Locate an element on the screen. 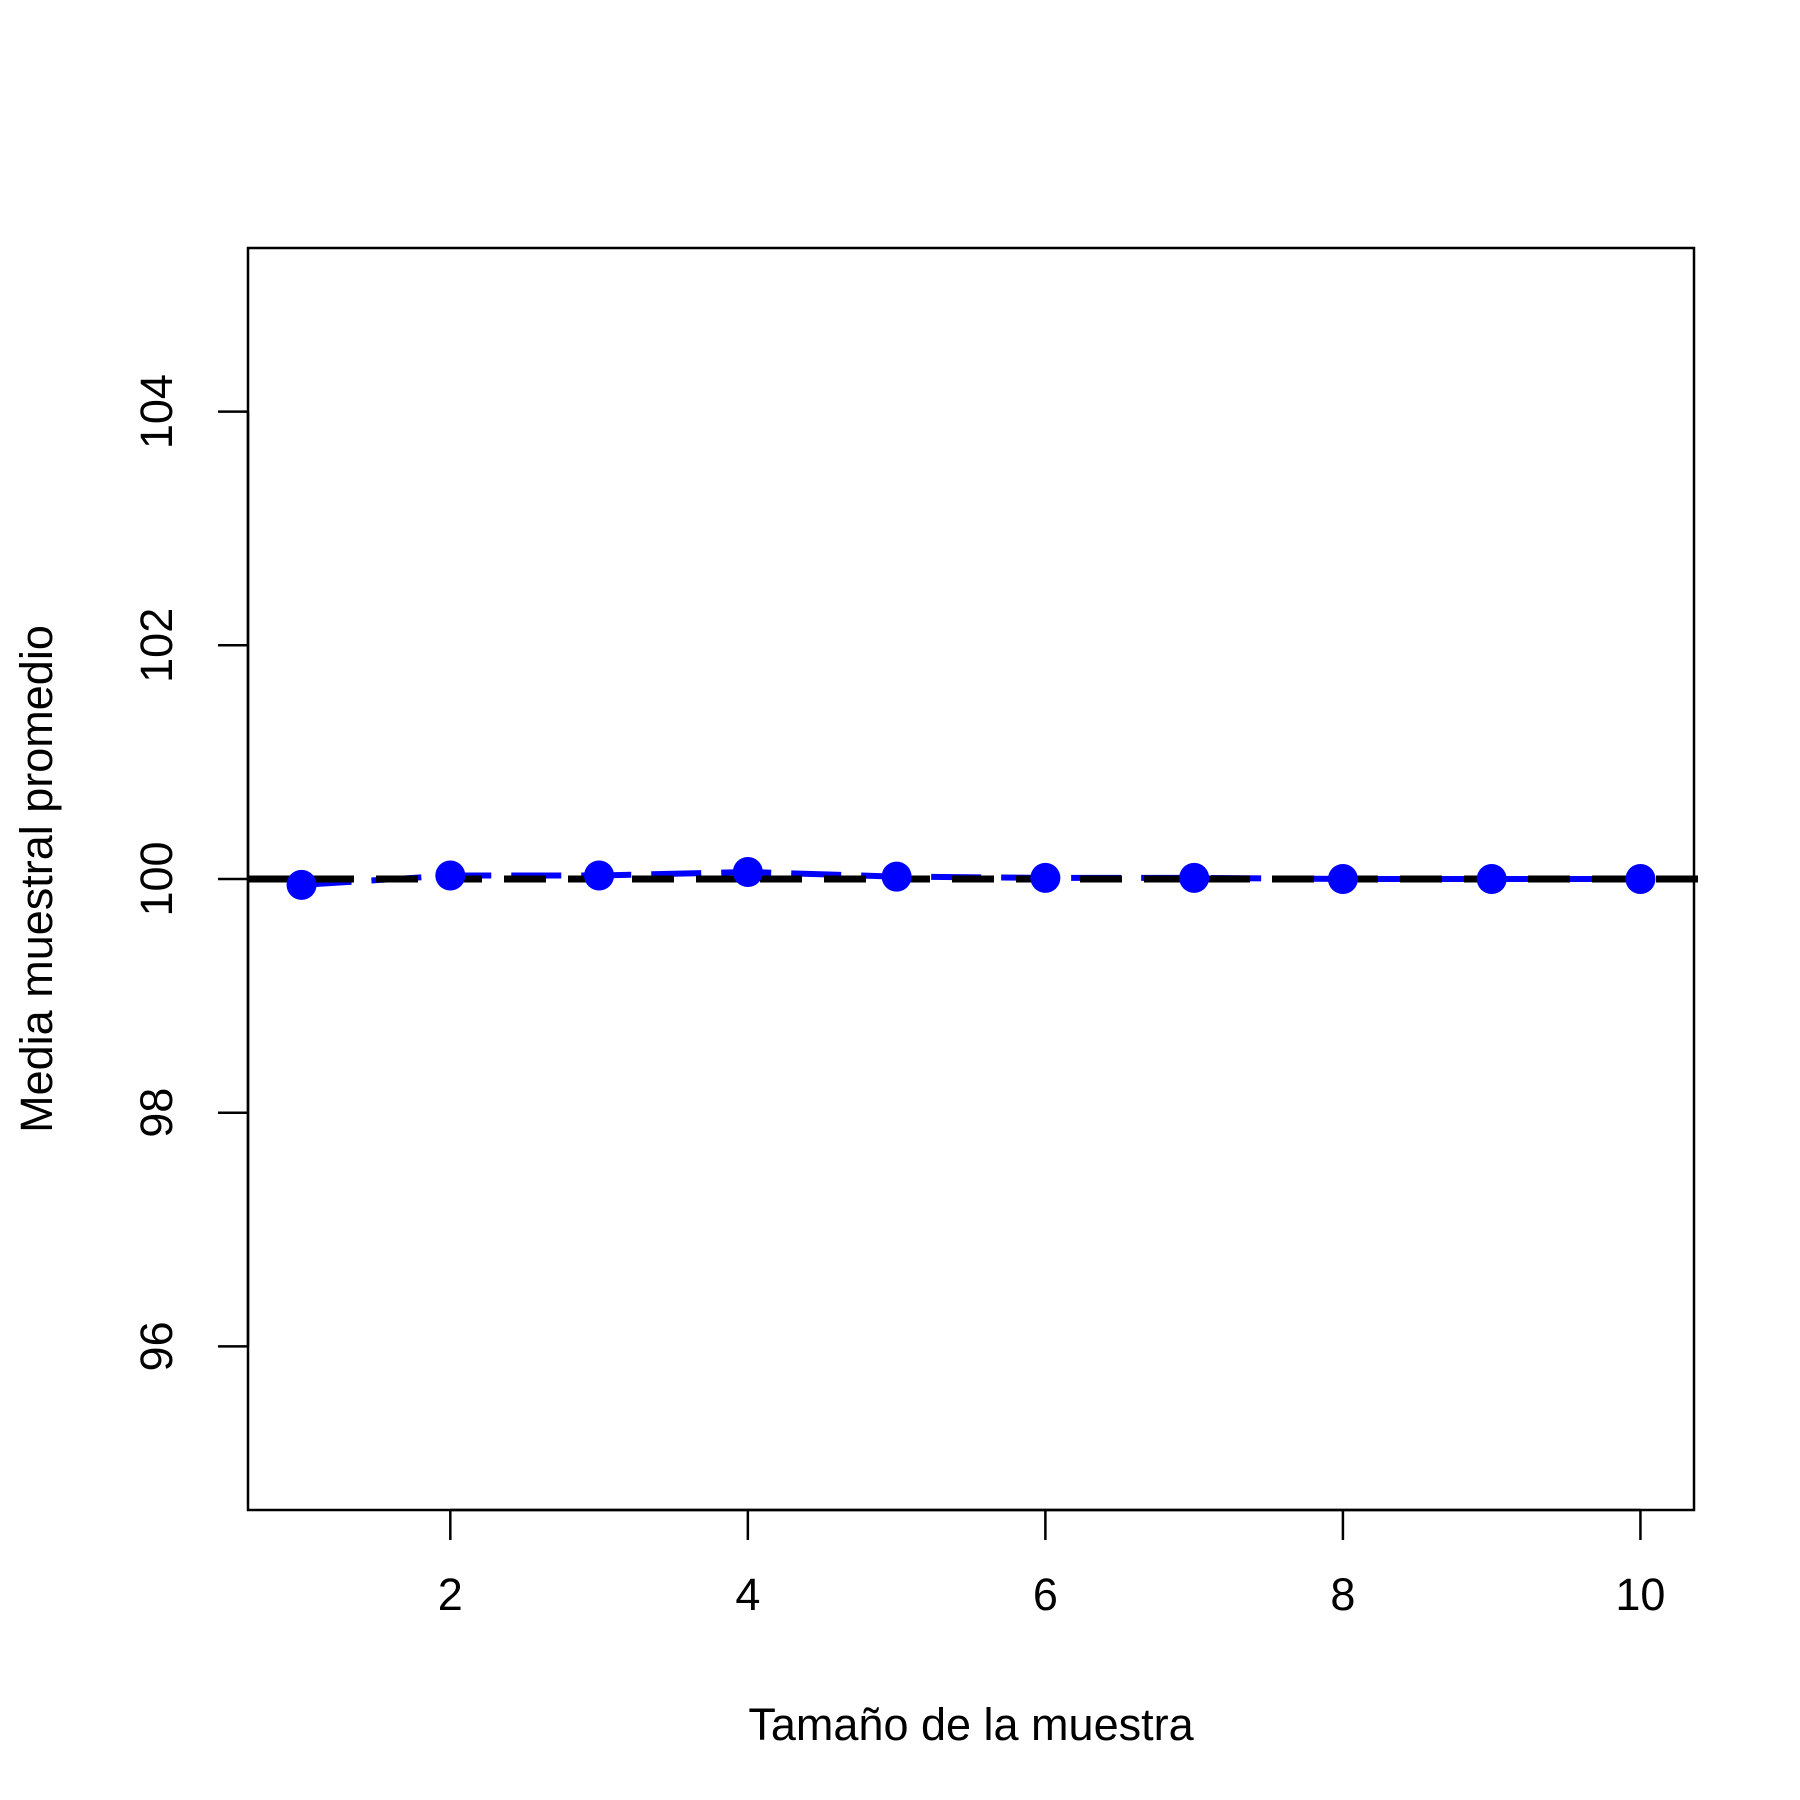 This screenshot has width=1800, height=1800. x-tick-label: 6 is located at coordinates (1045, 1594).